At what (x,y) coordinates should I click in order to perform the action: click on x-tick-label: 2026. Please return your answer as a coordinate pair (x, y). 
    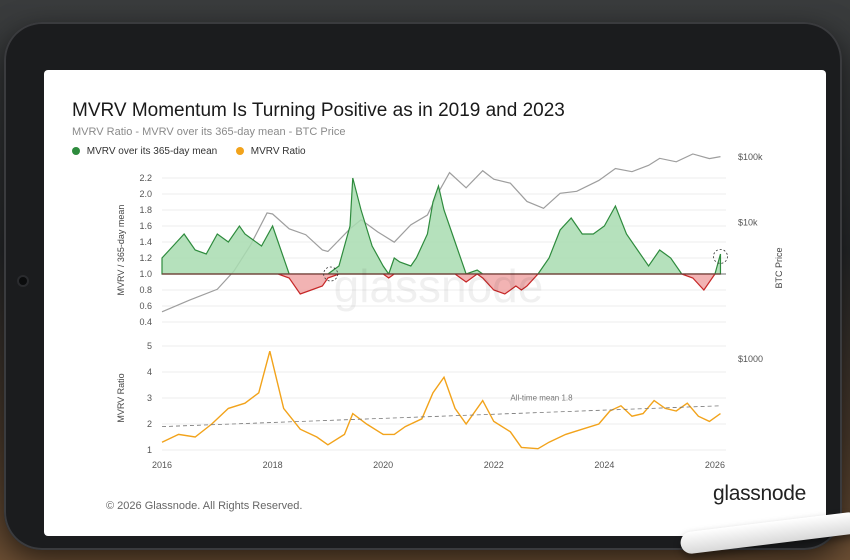
    Looking at the image, I should click on (715, 465).